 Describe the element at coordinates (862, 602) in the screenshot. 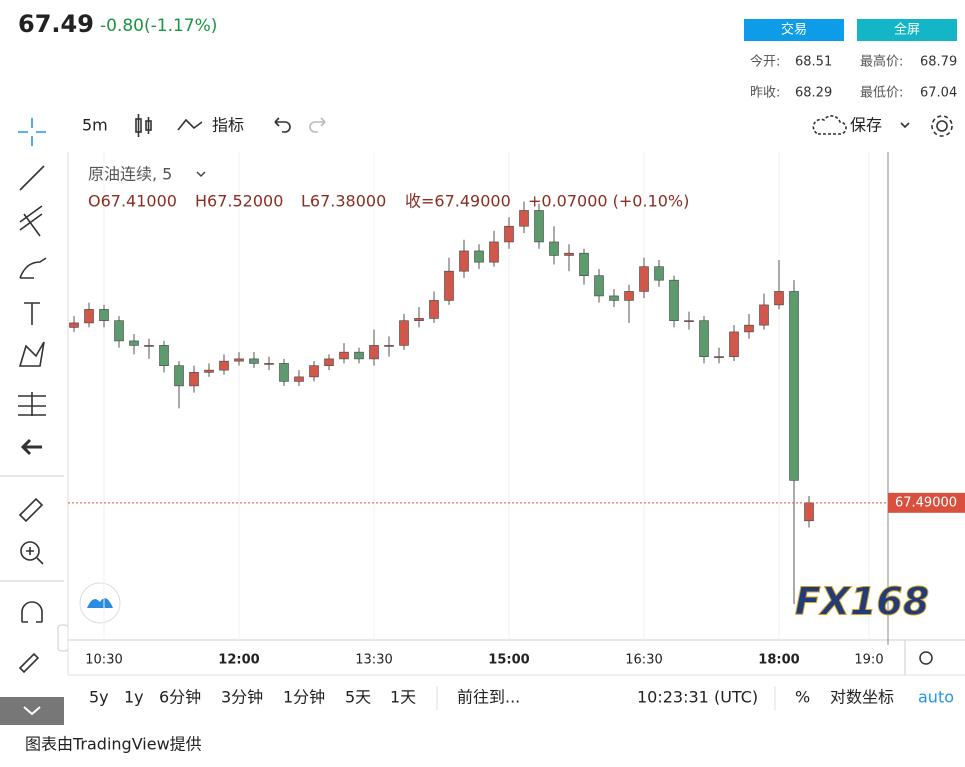

I see `watermark: FX168` at that location.